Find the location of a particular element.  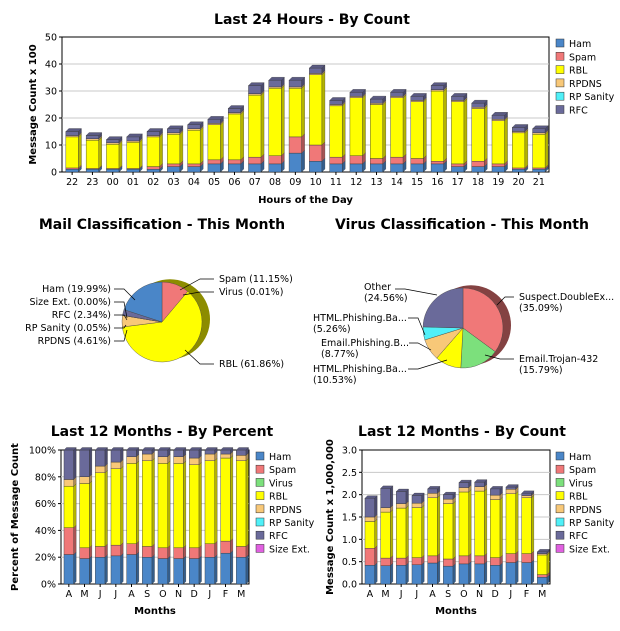

x-tick-label: N is located at coordinates (178, 594).